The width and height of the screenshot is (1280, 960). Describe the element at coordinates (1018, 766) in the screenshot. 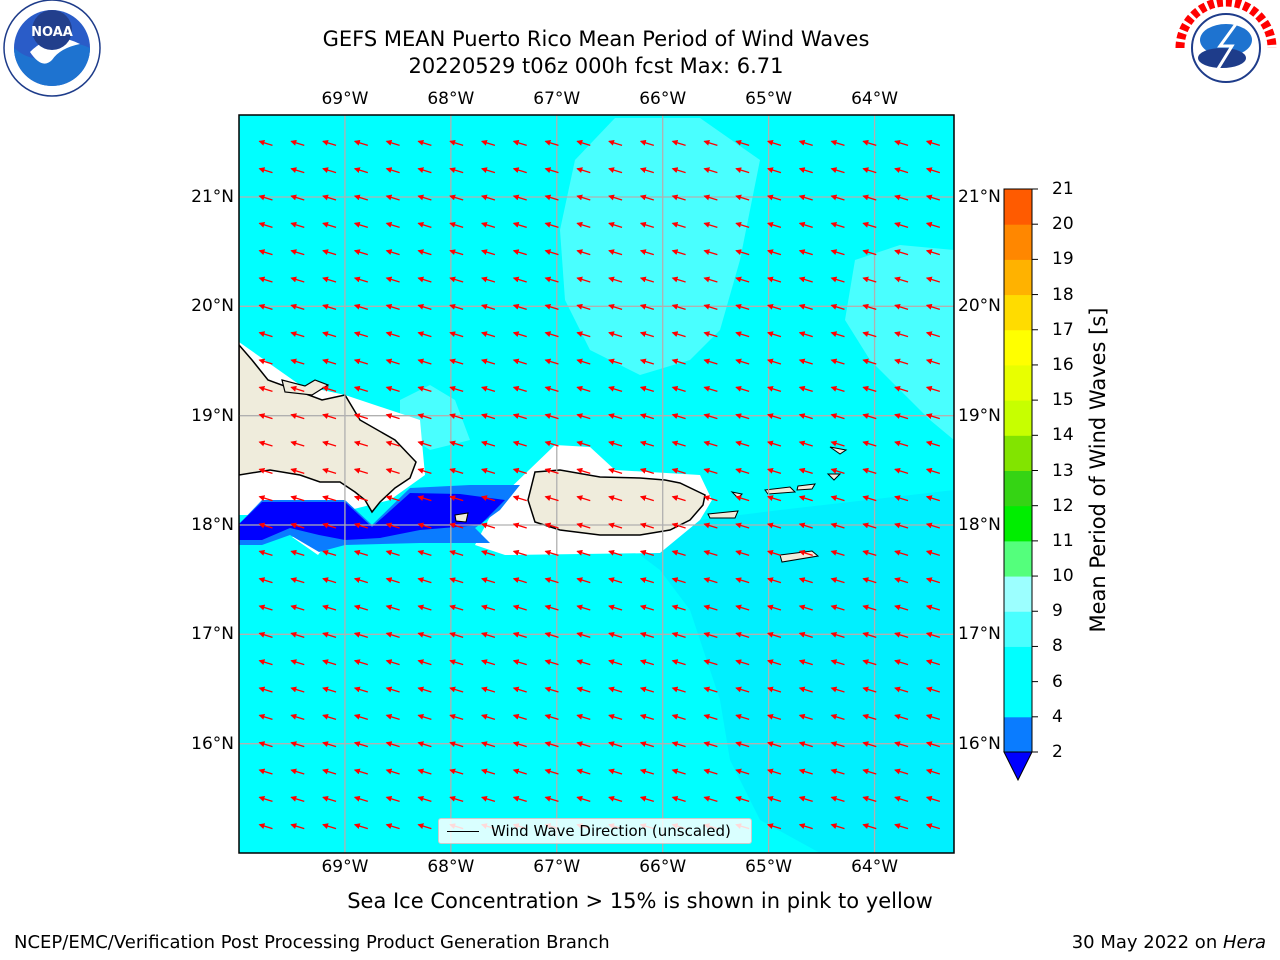

I see `colorbar-extend-triangle` at that location.